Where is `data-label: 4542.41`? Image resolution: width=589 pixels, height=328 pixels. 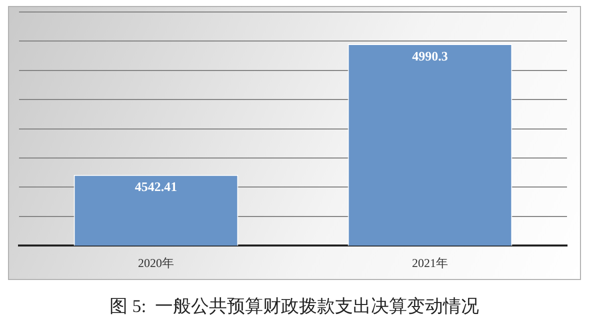
data-label: 4542.41 is located at coordinates (156, 186).